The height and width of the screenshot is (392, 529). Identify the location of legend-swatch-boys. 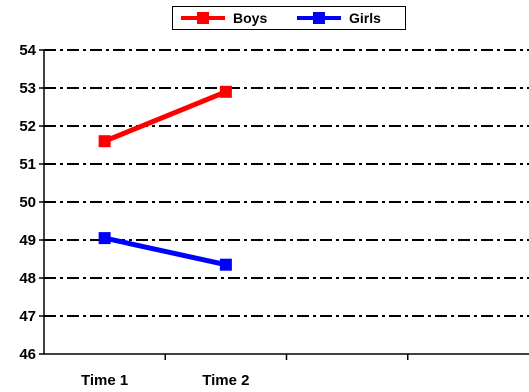
(203, 18).